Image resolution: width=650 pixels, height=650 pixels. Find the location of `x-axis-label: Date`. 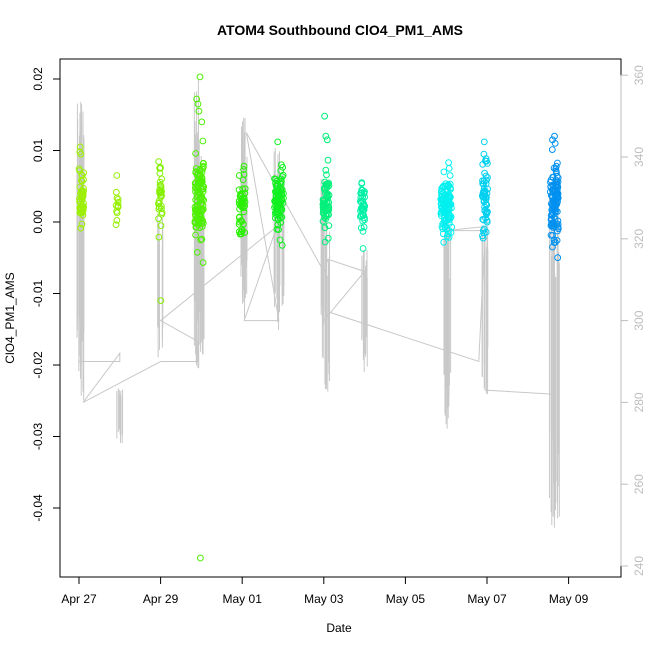

x-axis-label: Date is located at coordinates (339, 628).